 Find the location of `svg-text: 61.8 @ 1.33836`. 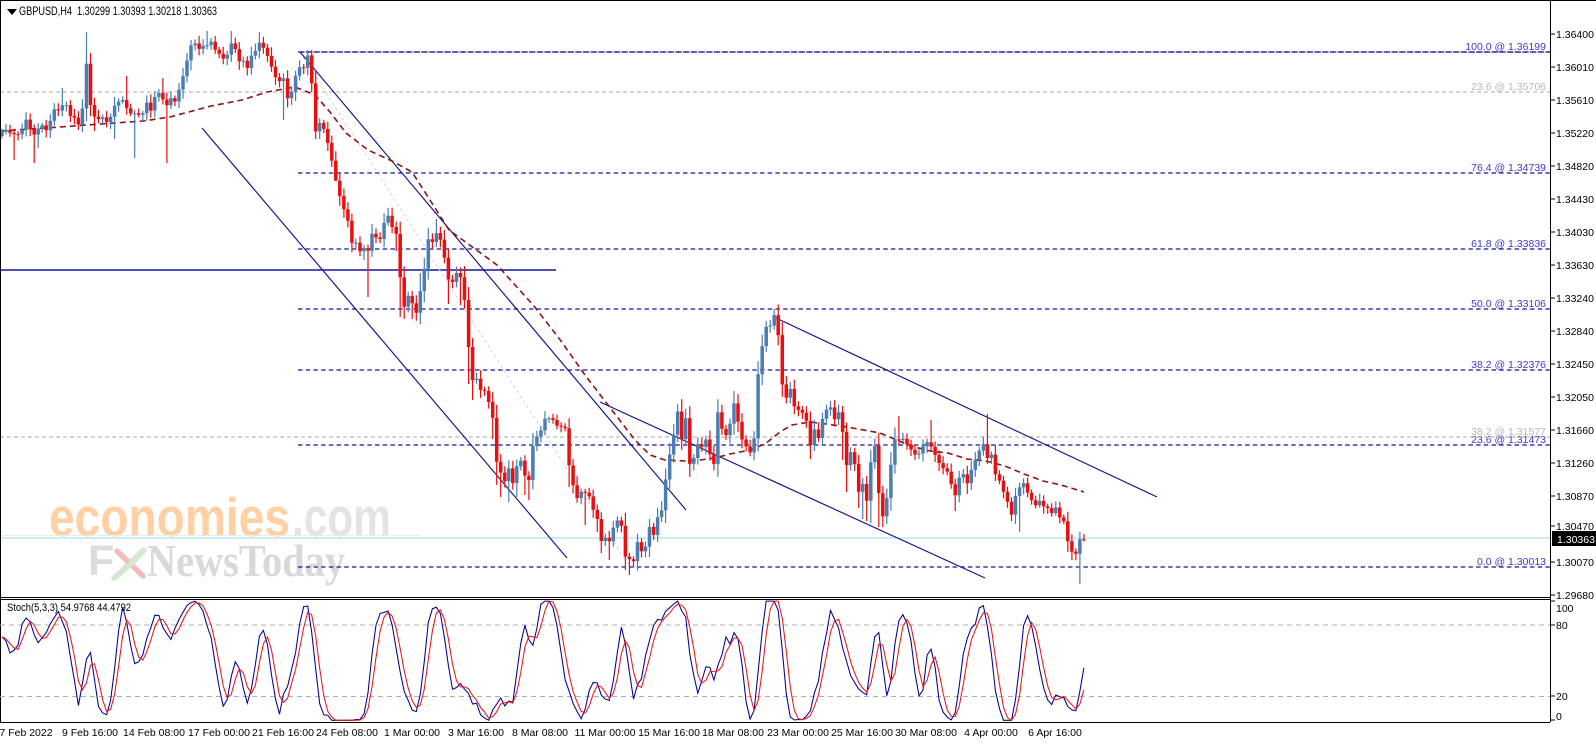

svg-text: 61.8 @ 1.33836 is located at coordinates (1508, 244).